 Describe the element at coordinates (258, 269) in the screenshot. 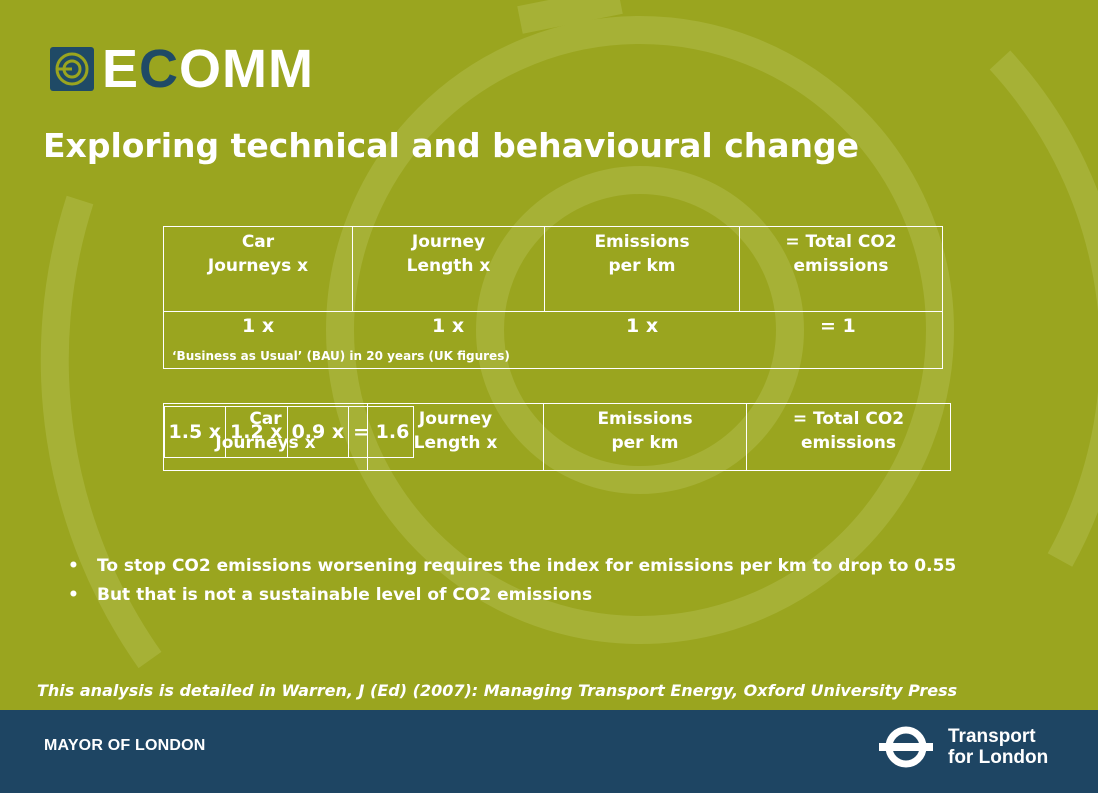

I see `header-car-journeys: Car Journeys x` at that location.